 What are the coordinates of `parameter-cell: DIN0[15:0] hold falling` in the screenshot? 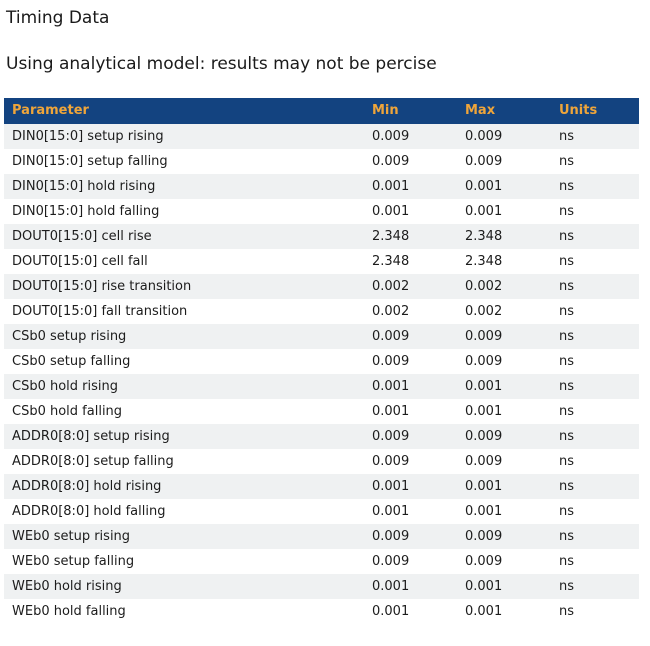 It's located at (86, 211).